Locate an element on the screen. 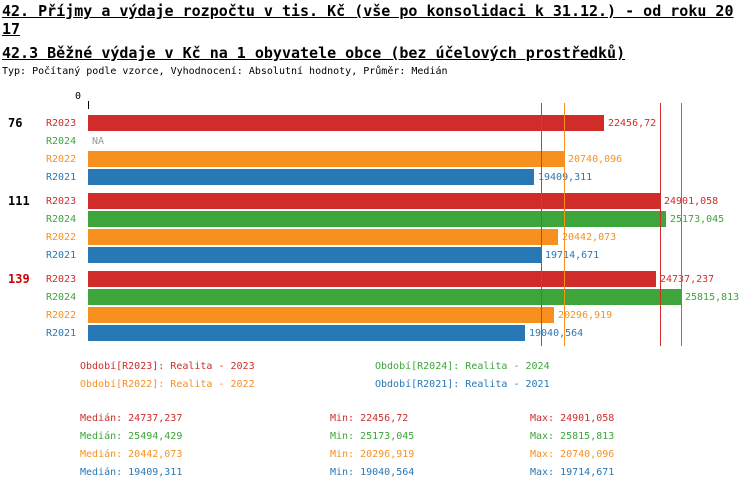 Image resolution: width=750 pixels, height=498 pixels. stat-max-R2024: Max: 25815,813 is located at coordinates (572, 436).